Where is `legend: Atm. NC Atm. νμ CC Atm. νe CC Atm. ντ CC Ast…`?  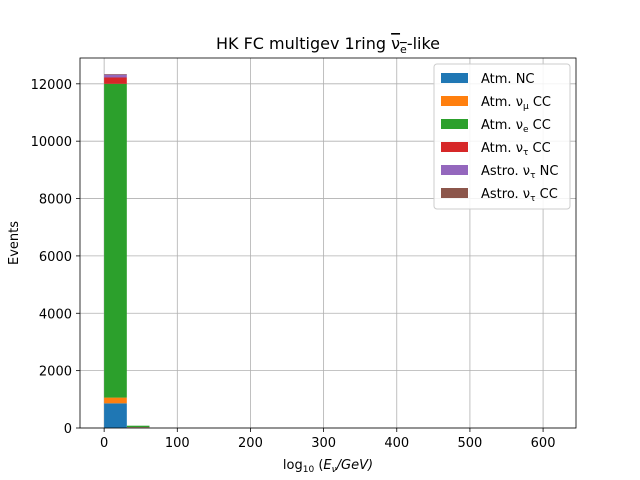
legend: Atm. NC Atm. νμ CC Atm. νe CC Atm. ντ CC Ast… is located at coordinates (502, 136).